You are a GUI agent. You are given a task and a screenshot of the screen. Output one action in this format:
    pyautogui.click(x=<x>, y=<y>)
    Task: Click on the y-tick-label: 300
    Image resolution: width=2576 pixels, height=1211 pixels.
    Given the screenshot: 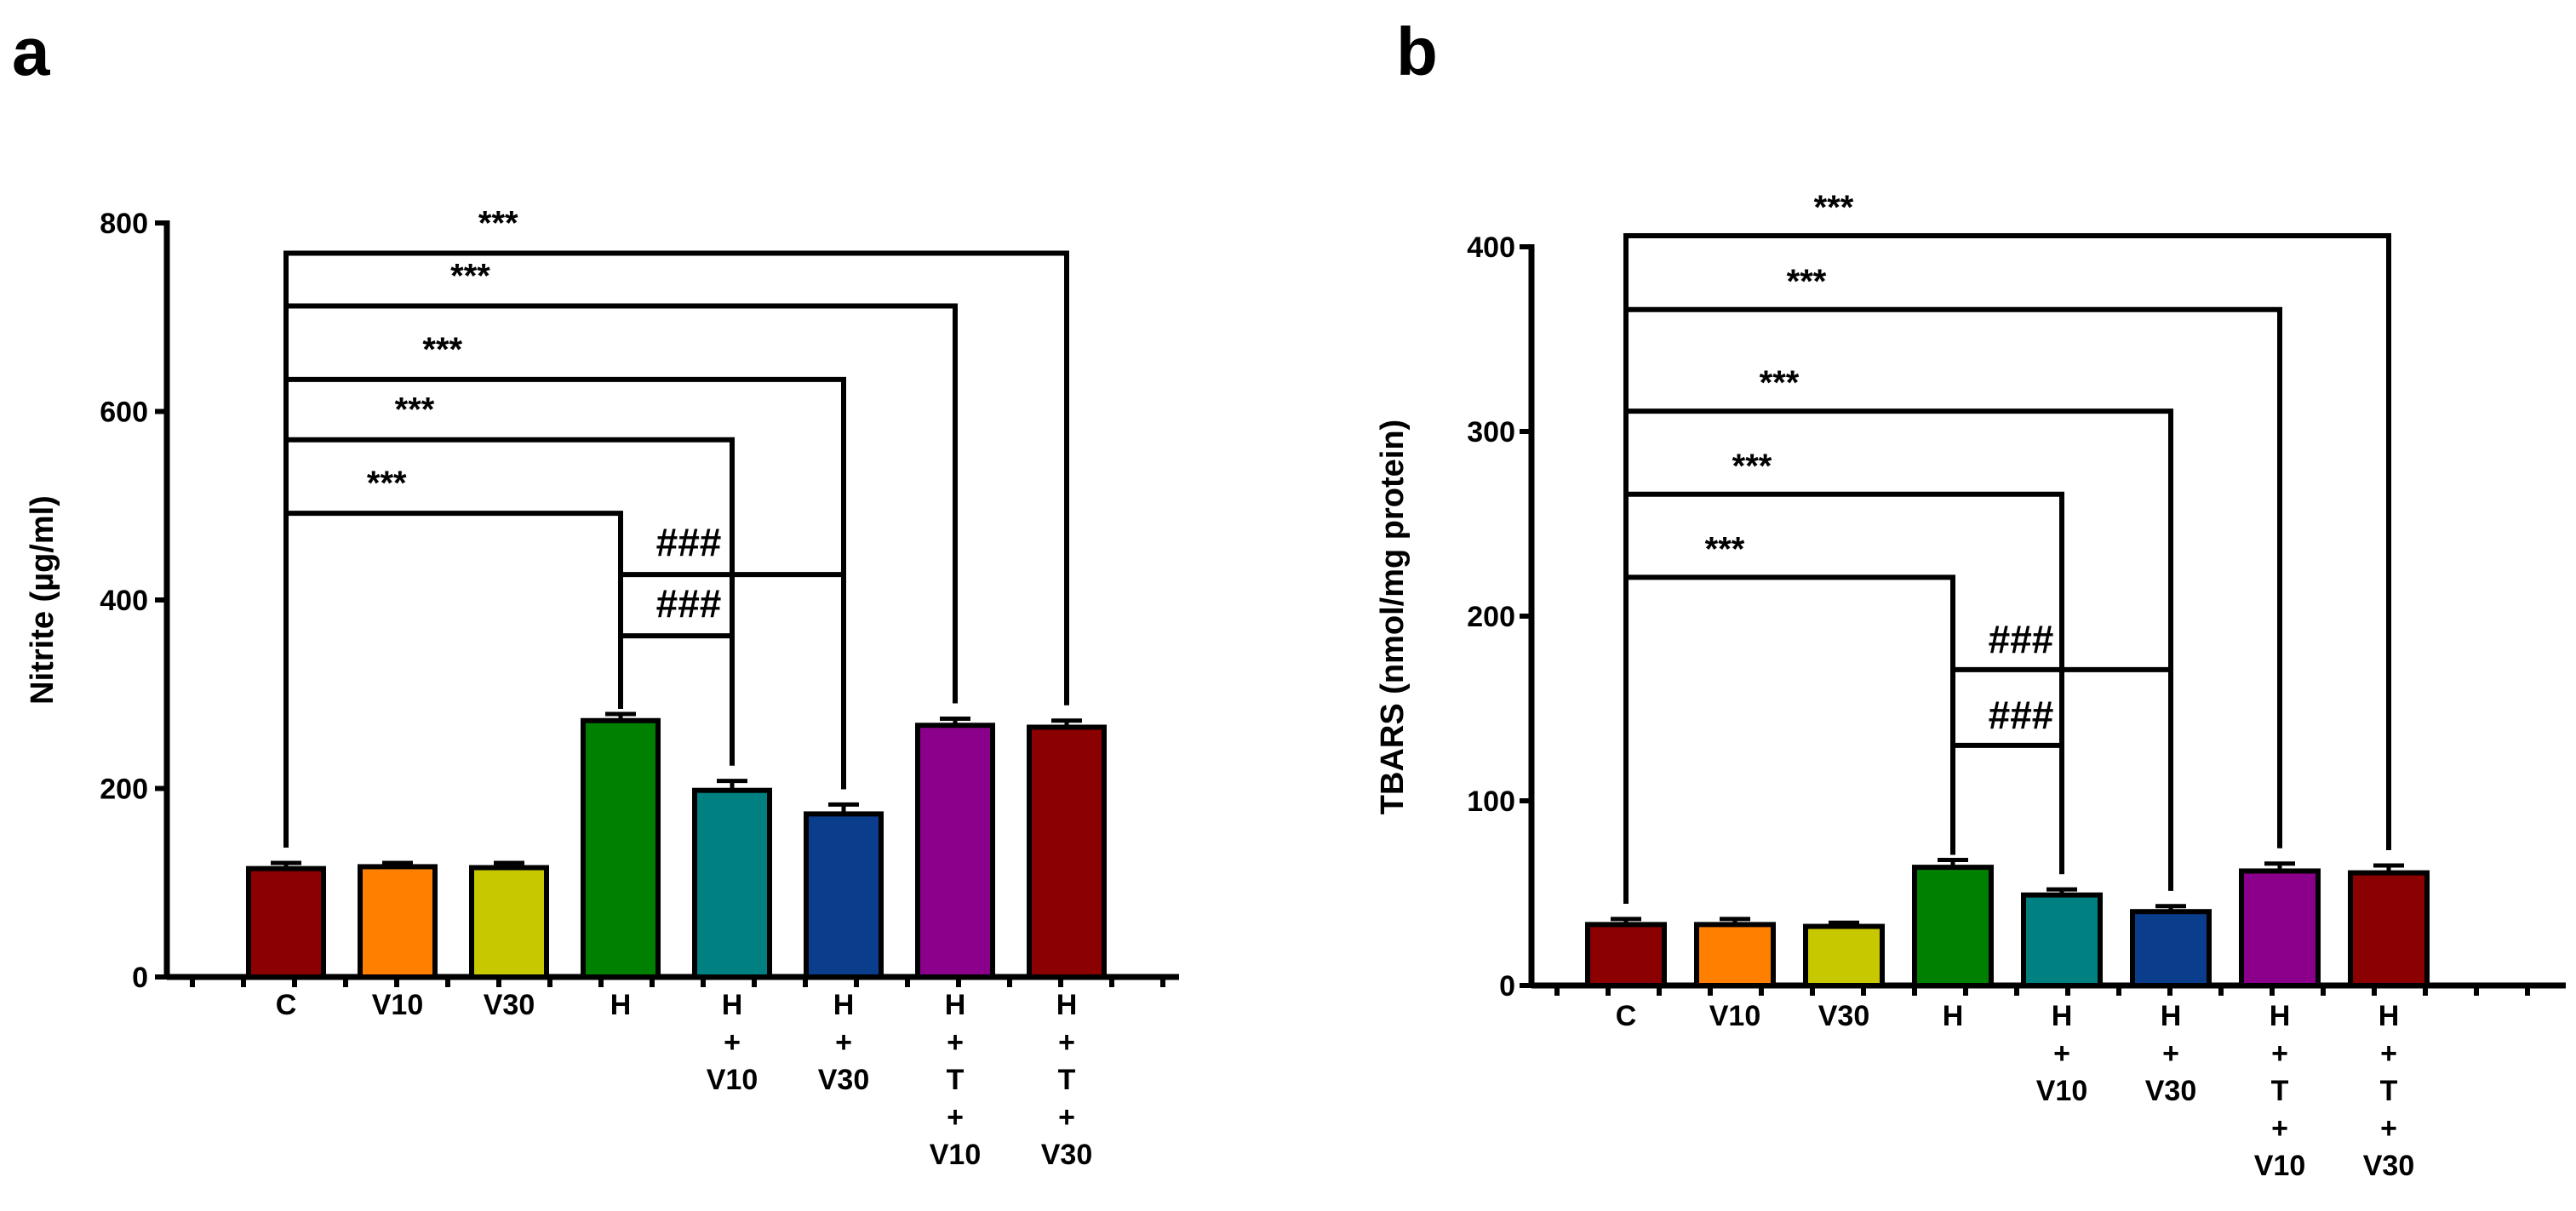 What is the action you would take?
    pyautogui.click(x=1491, y=432)
    